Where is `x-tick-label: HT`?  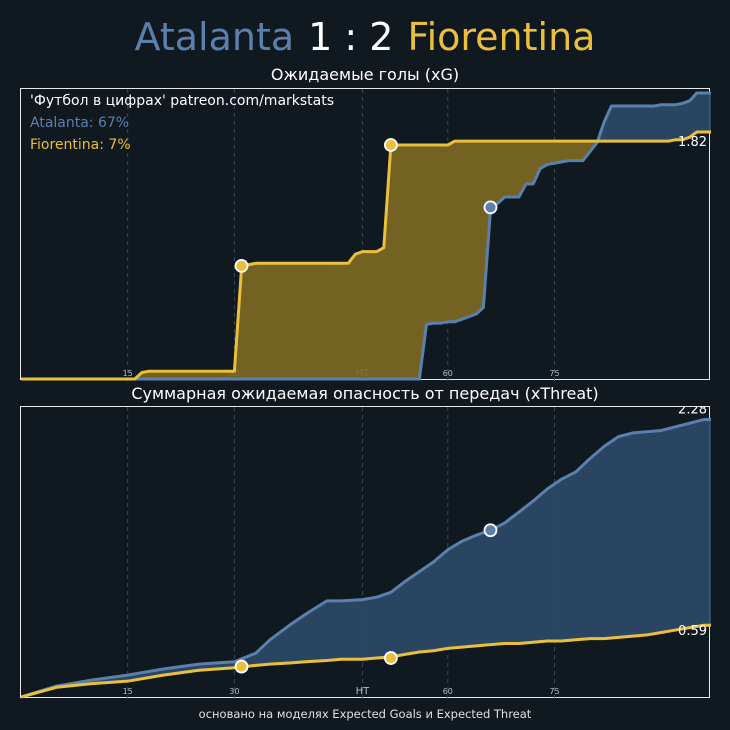
x-tick-label: HT is located at coordinates (363, 691).